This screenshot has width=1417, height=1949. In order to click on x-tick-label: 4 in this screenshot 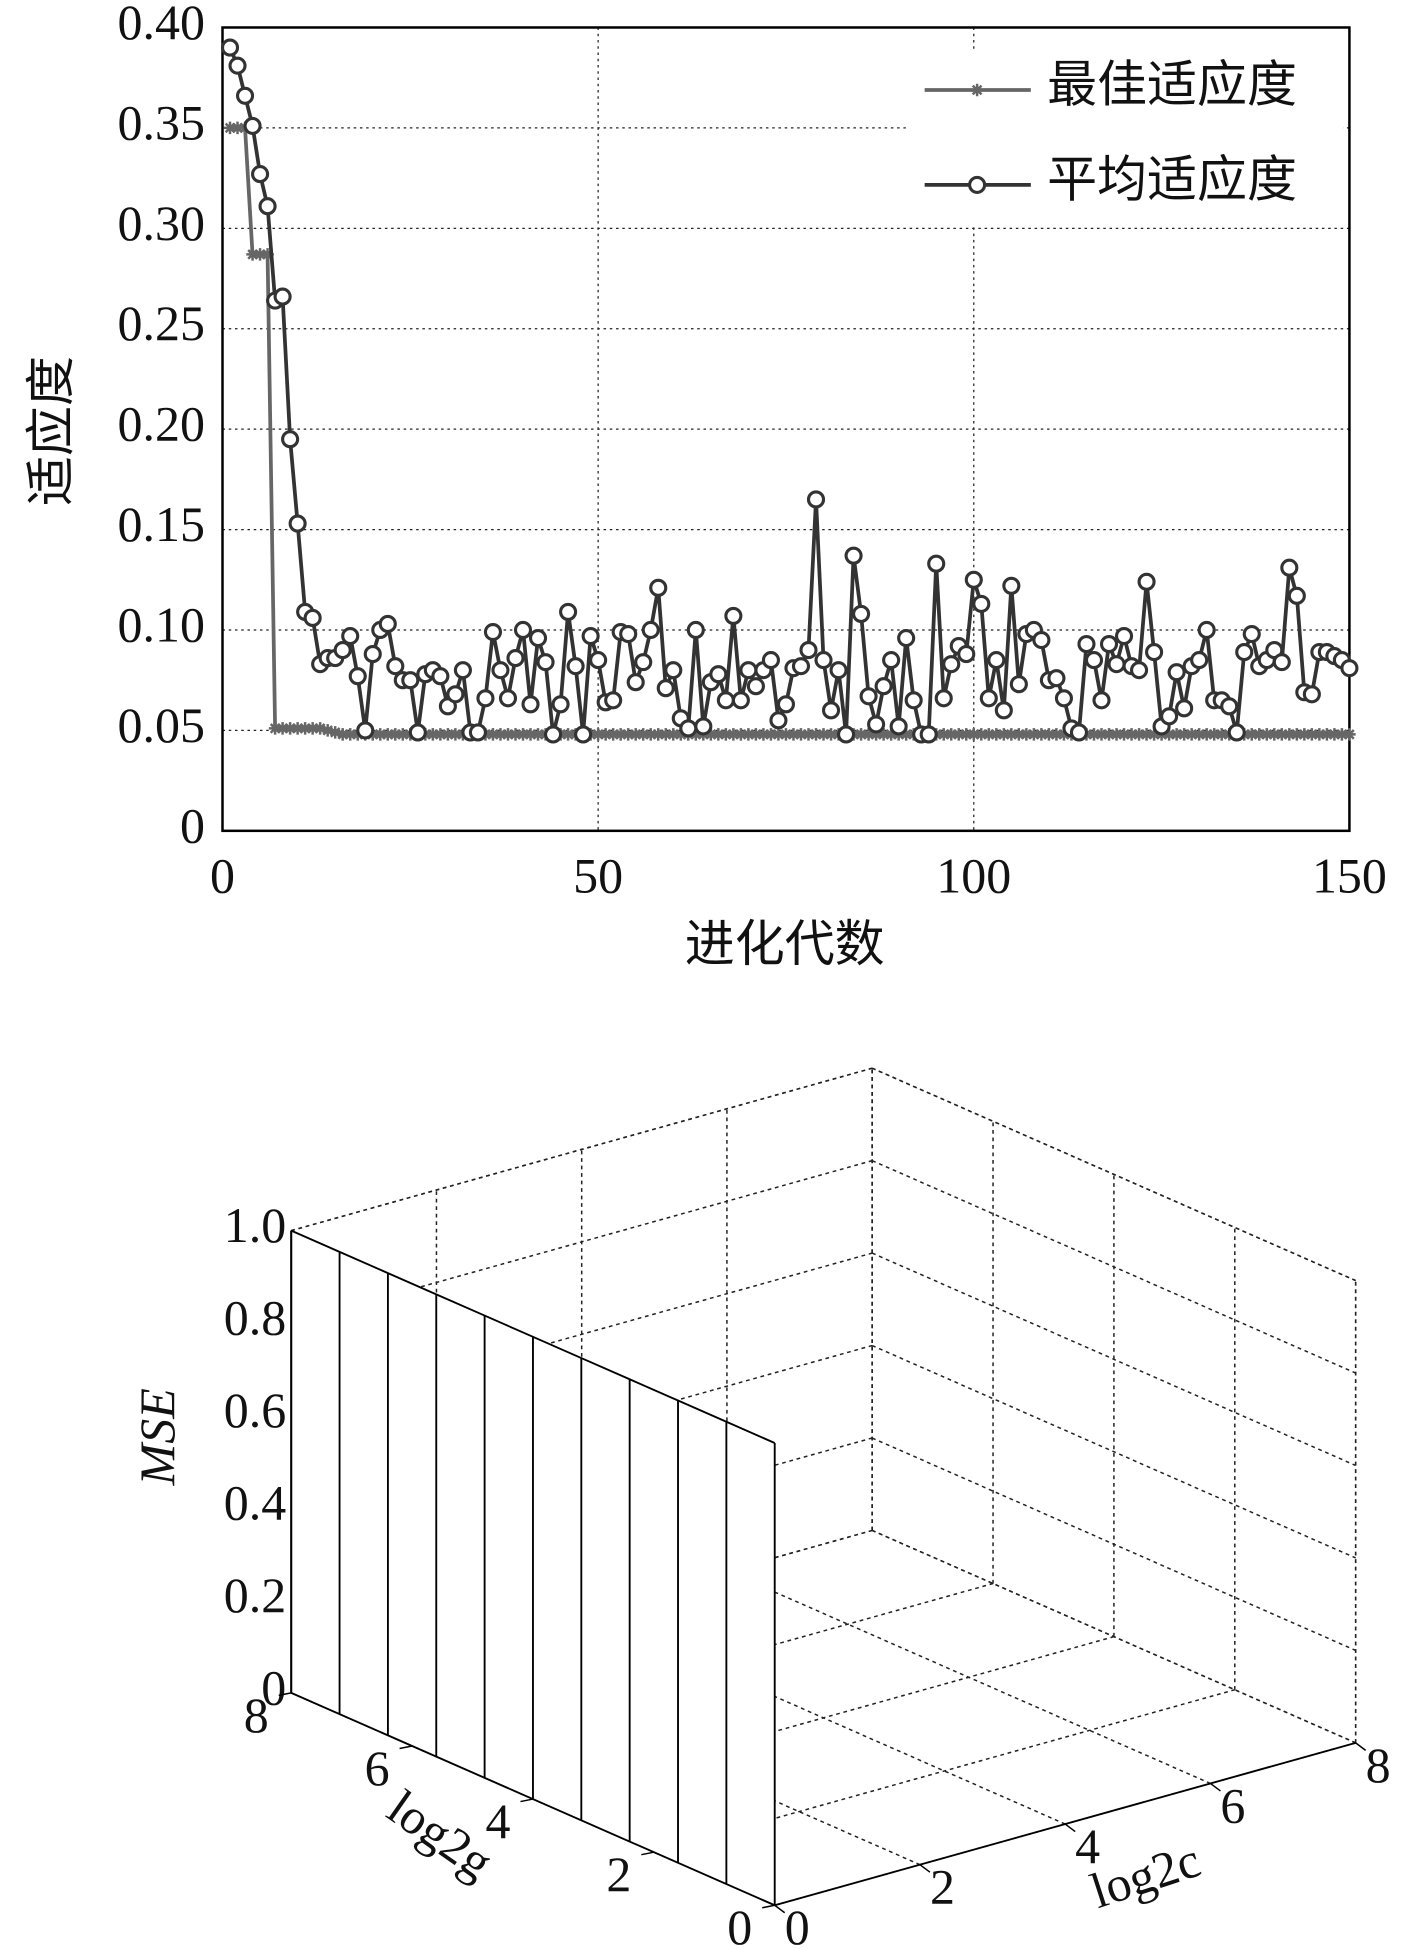, I will do `click(1087, 1846)`.